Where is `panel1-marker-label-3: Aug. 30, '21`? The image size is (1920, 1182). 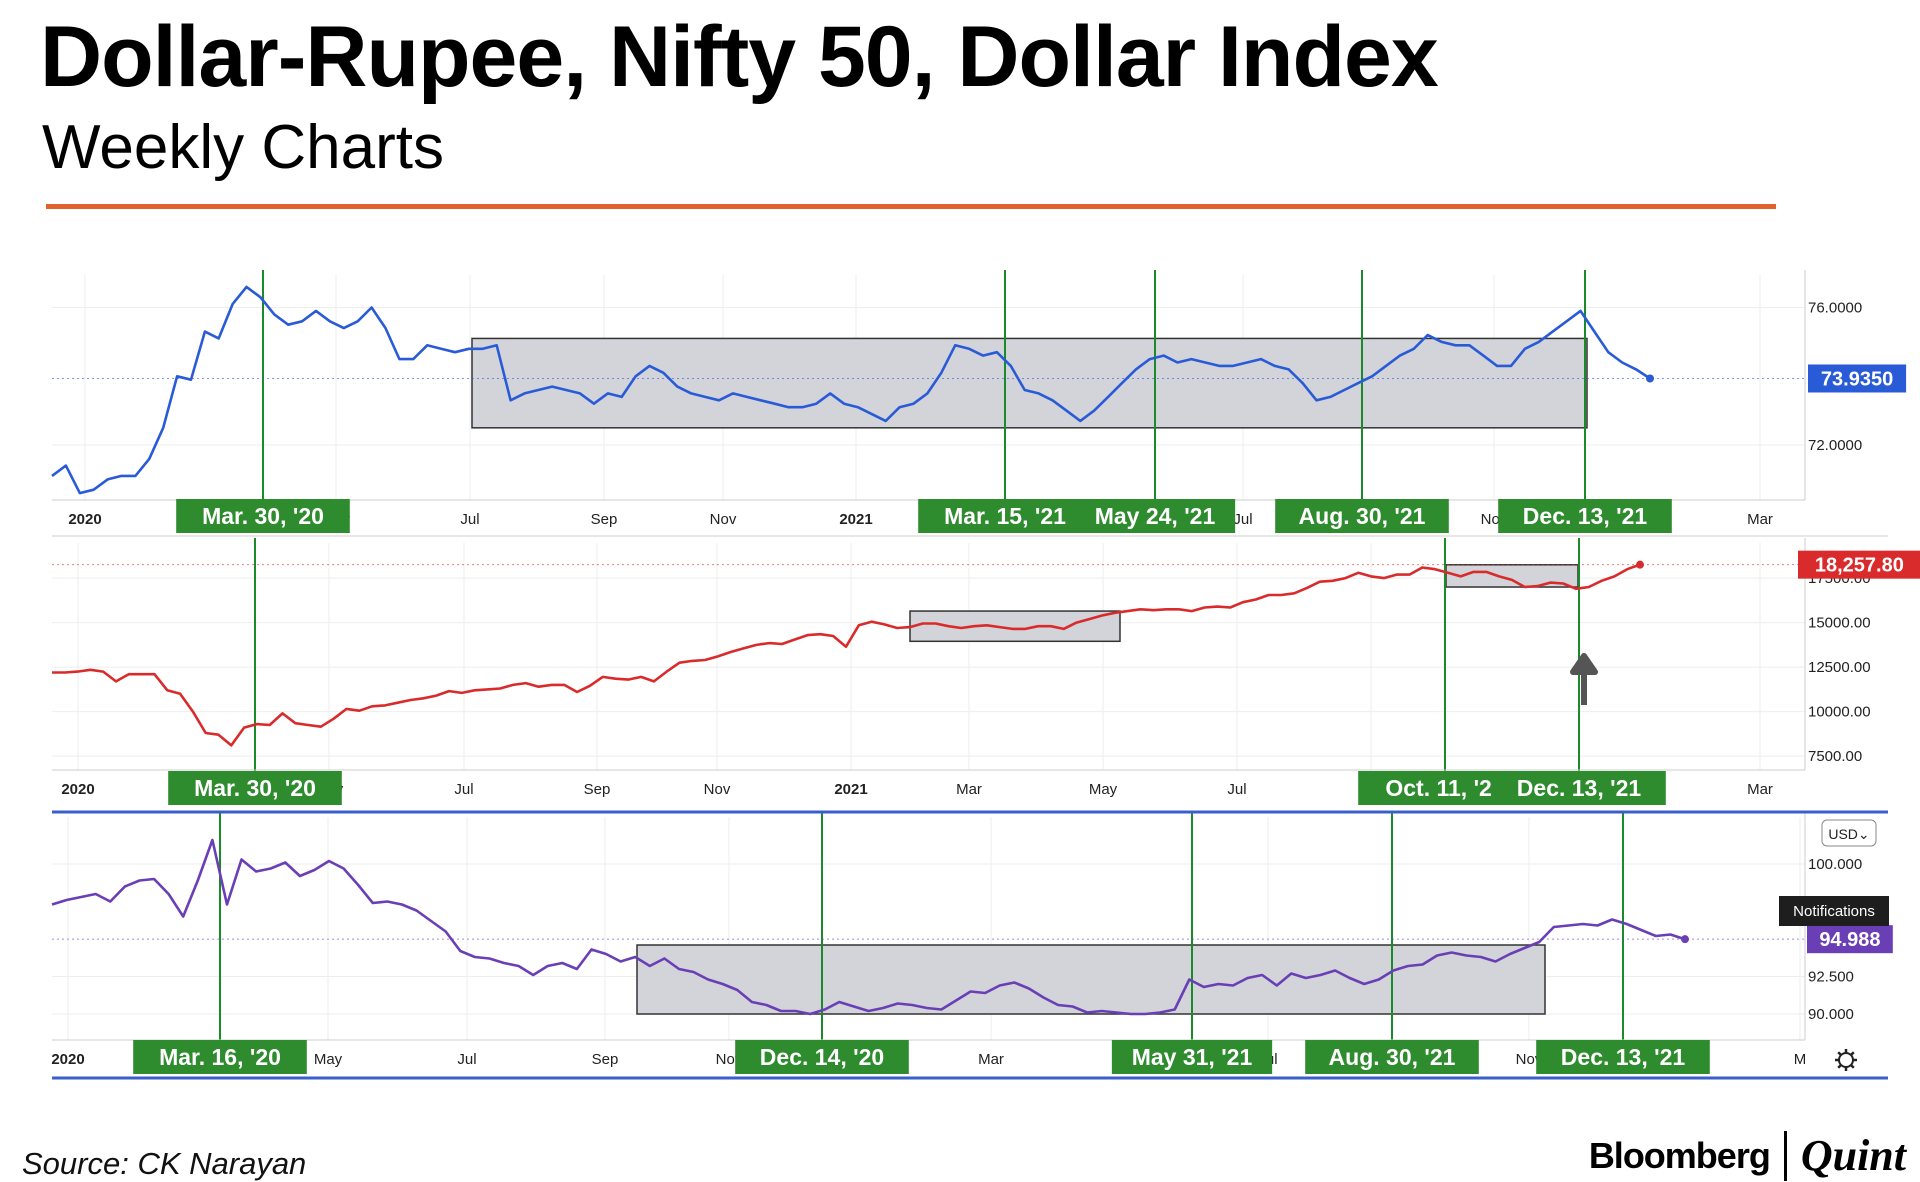
panel1-marker-label-3: Aug. 30, '21 is located at coordinates (1362, 516).